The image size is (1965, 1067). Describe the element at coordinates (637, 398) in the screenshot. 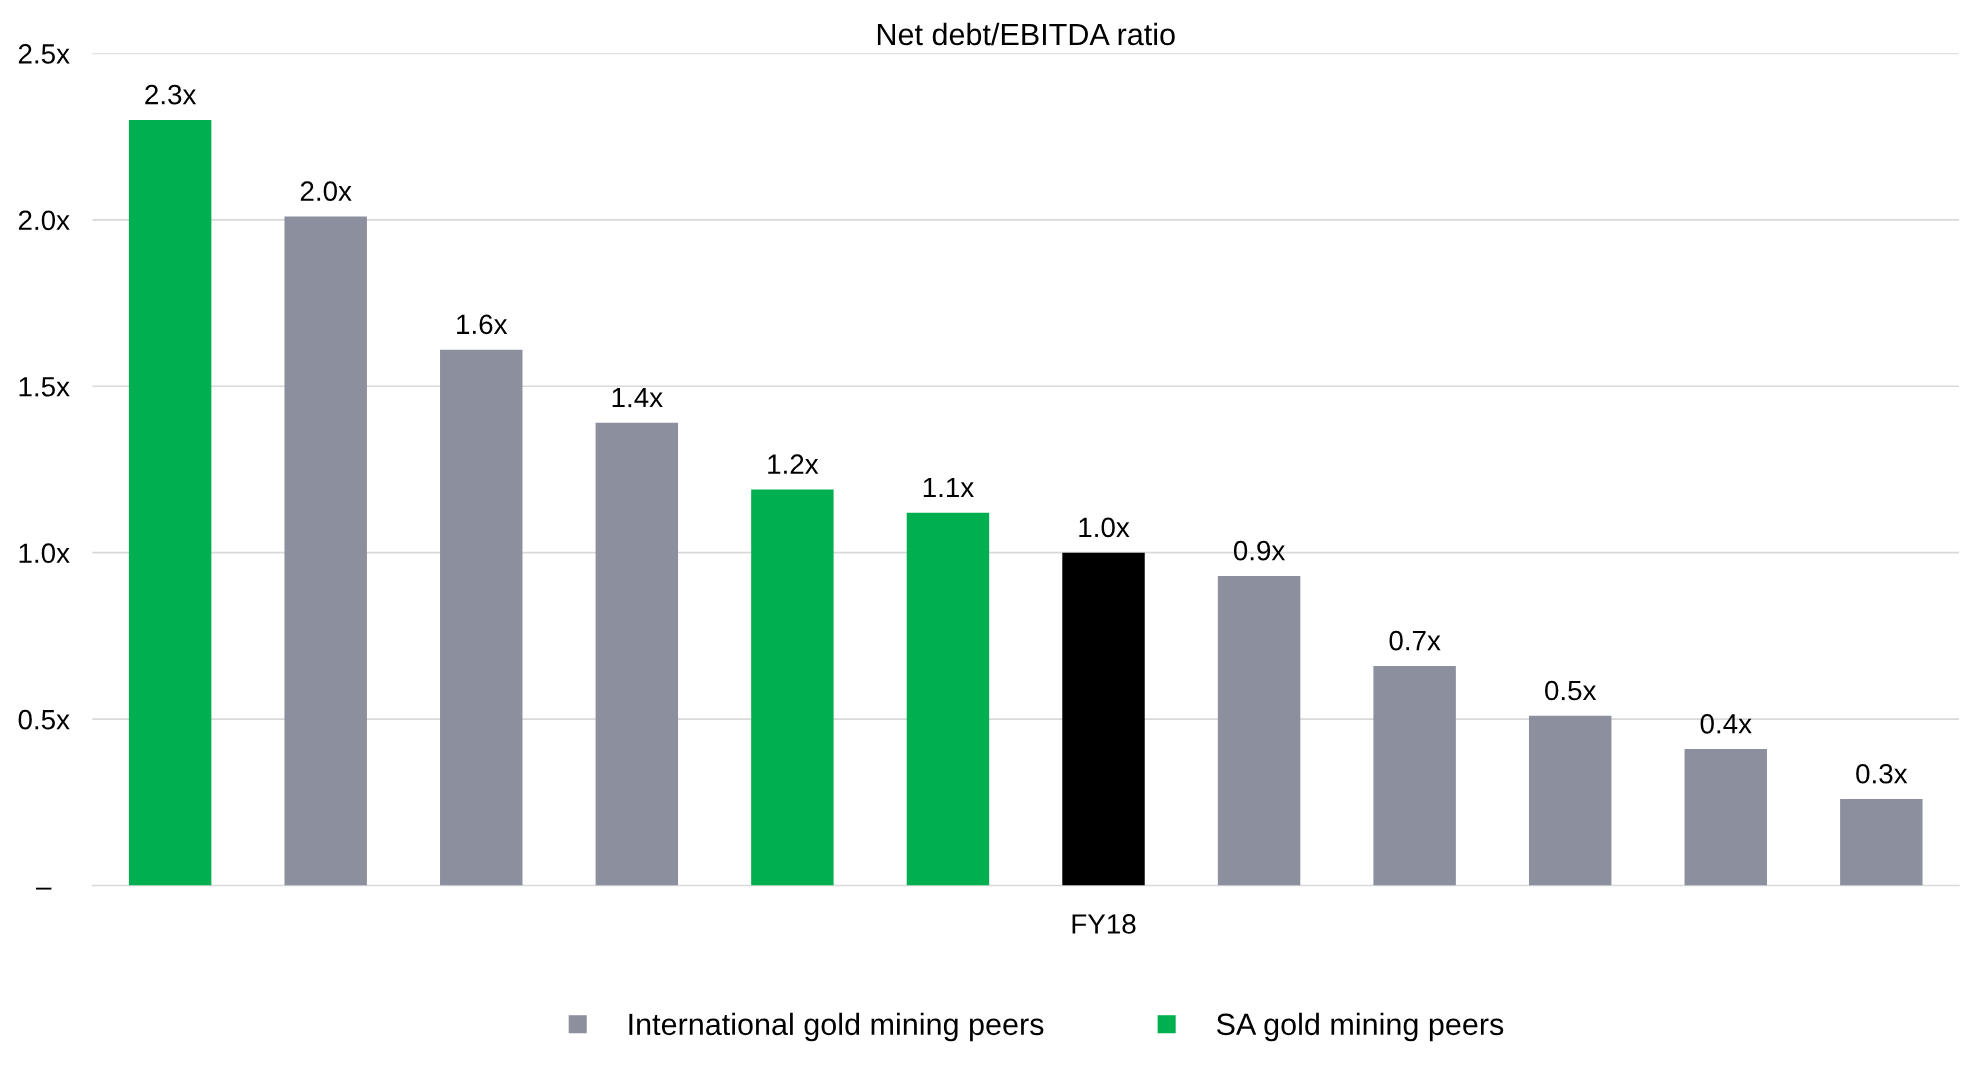

I see `data-label: 1.4x` at that location.